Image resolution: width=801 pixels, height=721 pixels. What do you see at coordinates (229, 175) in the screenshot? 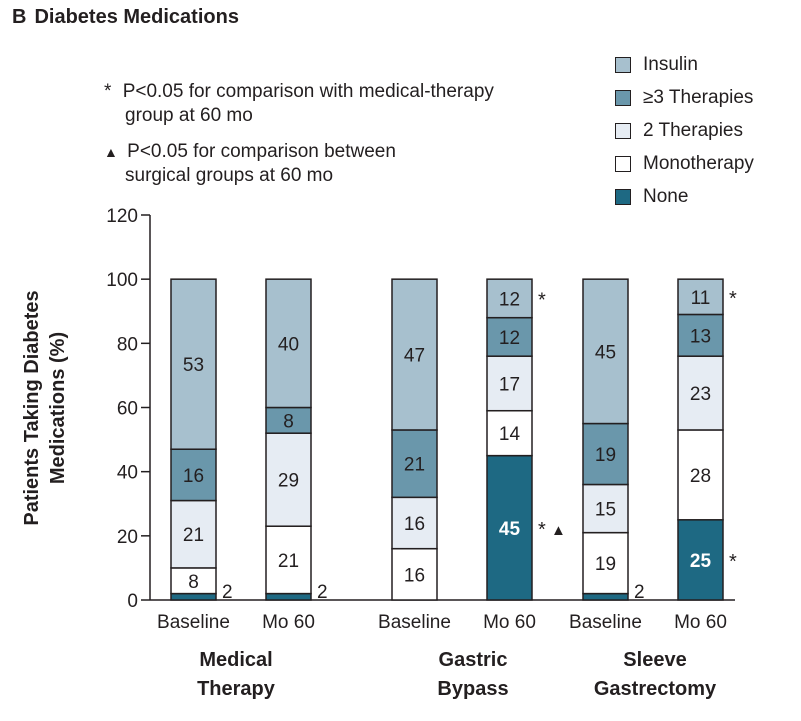
I see `triangle-note-line2: surgical groups at 60 mo` at bounding box center [229, 175].